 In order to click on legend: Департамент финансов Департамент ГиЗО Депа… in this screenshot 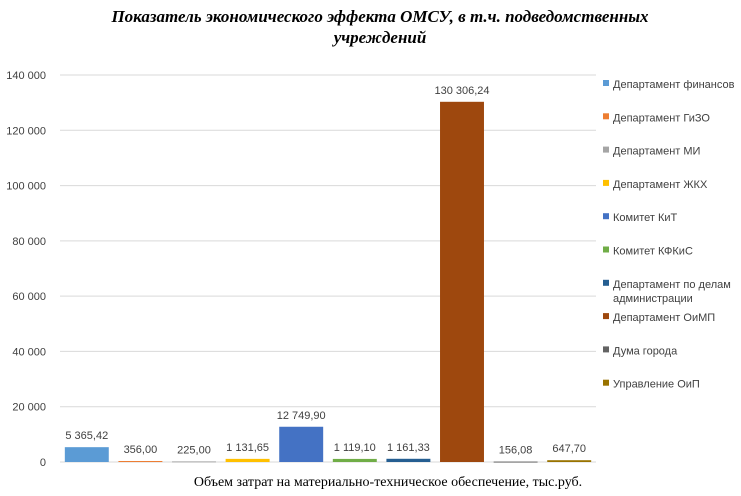, I will do `click(669, 235)`.